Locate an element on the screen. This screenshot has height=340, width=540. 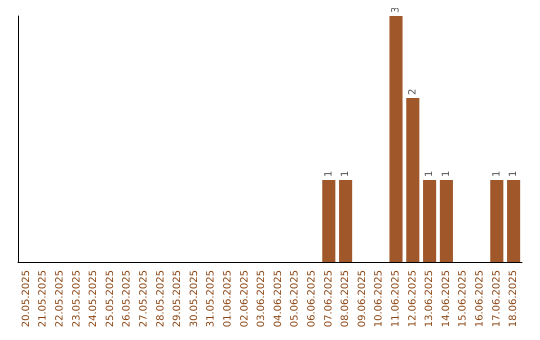
x-tick-label: 01.06.2025 is located at coordinates (228, 299).